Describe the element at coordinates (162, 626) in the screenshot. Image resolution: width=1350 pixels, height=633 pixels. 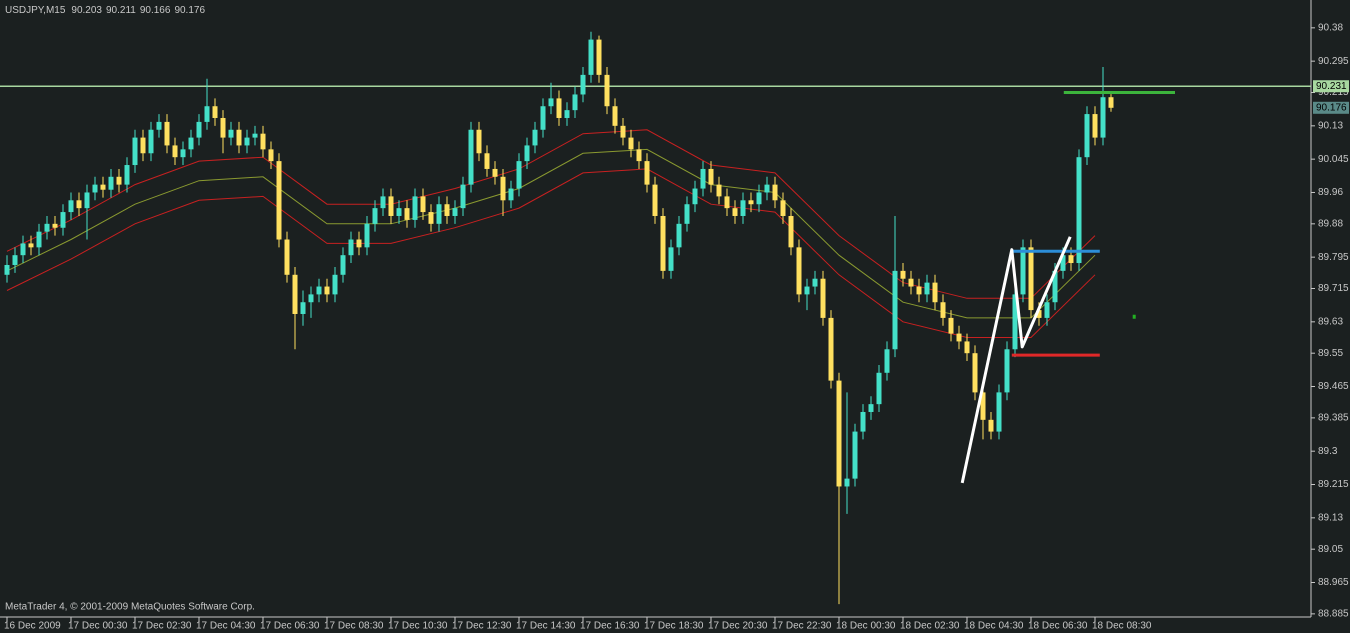
I see `x-tick-label: 17 Dec 02:30` at that location.